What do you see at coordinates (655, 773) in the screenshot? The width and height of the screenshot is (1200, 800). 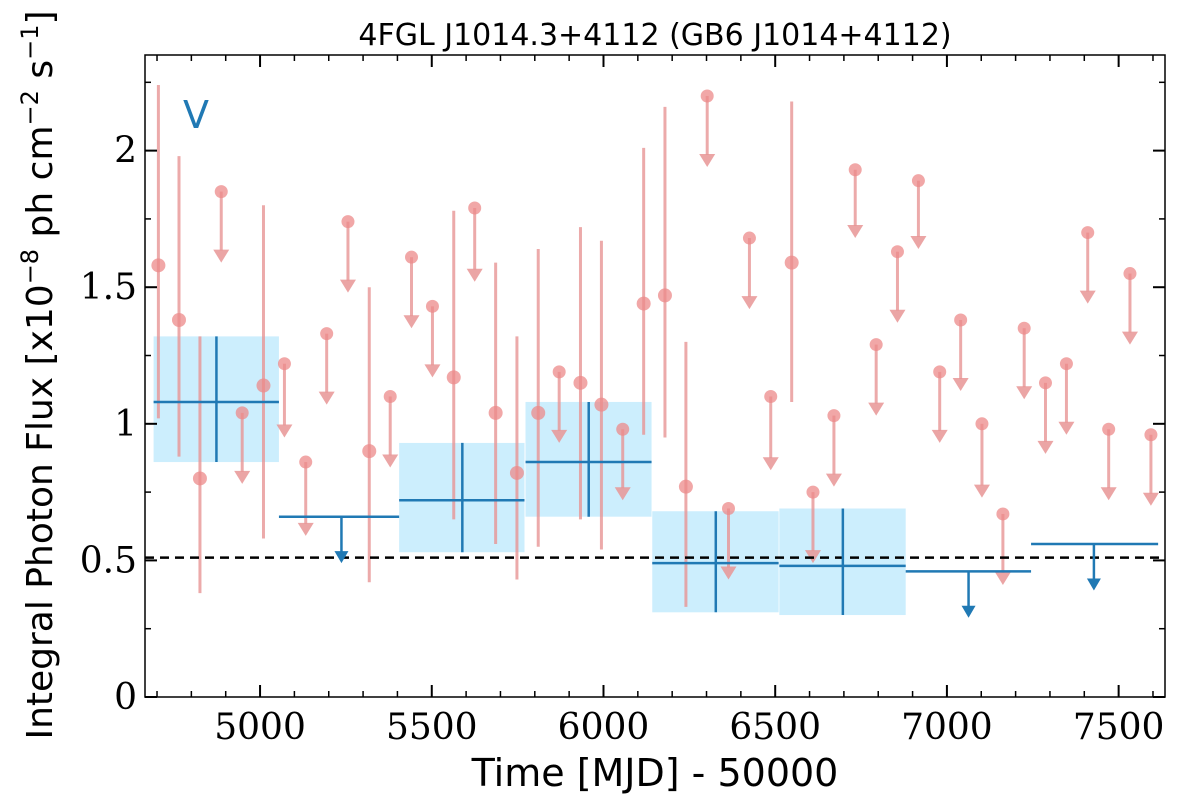 I see `x-axis-label: Time [MJD] - 50000` at bounding box center [655, 773].